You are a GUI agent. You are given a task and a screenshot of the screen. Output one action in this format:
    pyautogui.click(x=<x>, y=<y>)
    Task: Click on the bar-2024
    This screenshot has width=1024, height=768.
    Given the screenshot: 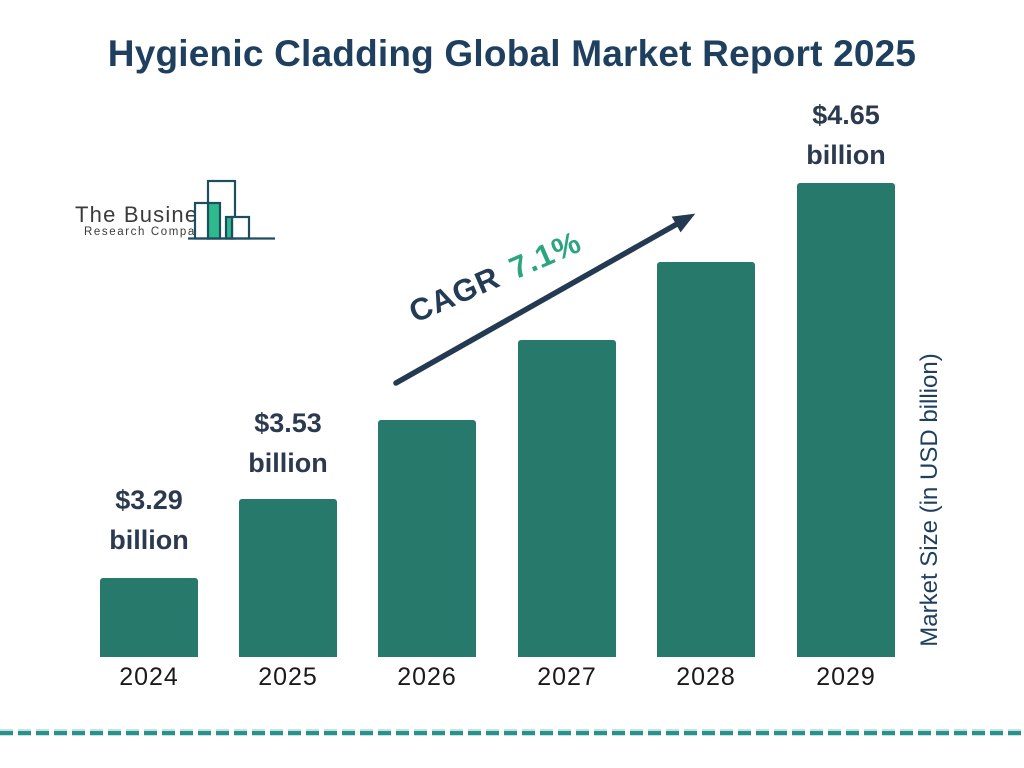 What is the action you would take?
    pyautogui.click(x=149, y=617)
    